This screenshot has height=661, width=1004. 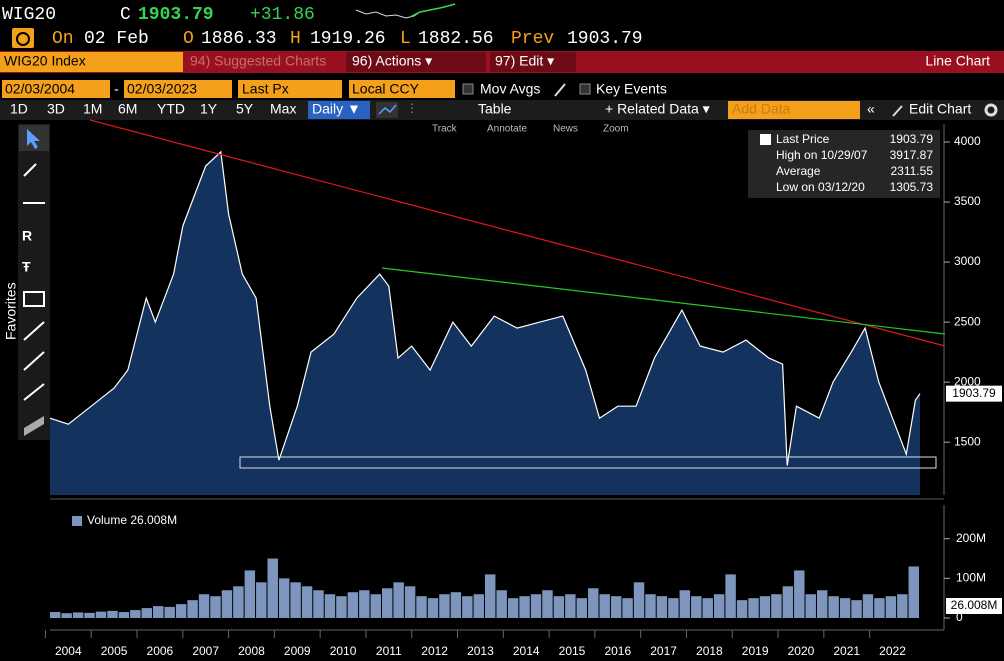 What do you see at coordinates (434, 651) in the screenshot?
I see `x-tick-label: 2012` at bounding box center [434, 651].